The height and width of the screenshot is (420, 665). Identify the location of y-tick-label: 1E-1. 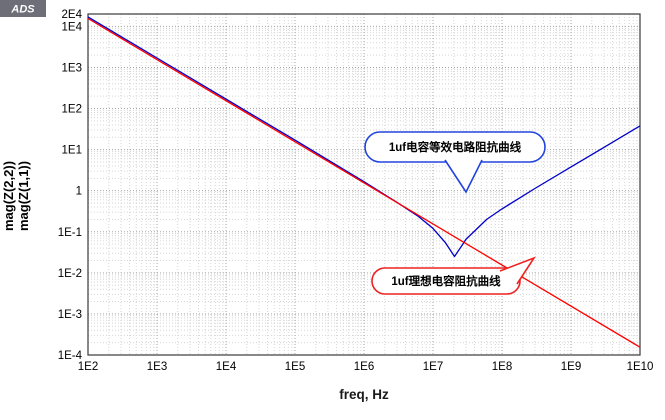
(70, 233).